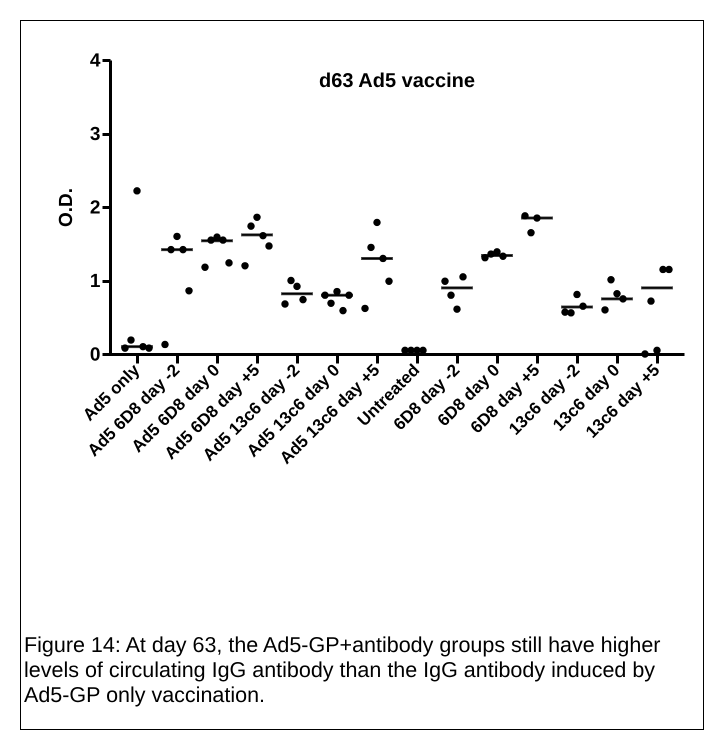  Describe the element at coordinates (397, 81) in the screenshot. I see `text: d63 Ad5 vaccine` at that location.